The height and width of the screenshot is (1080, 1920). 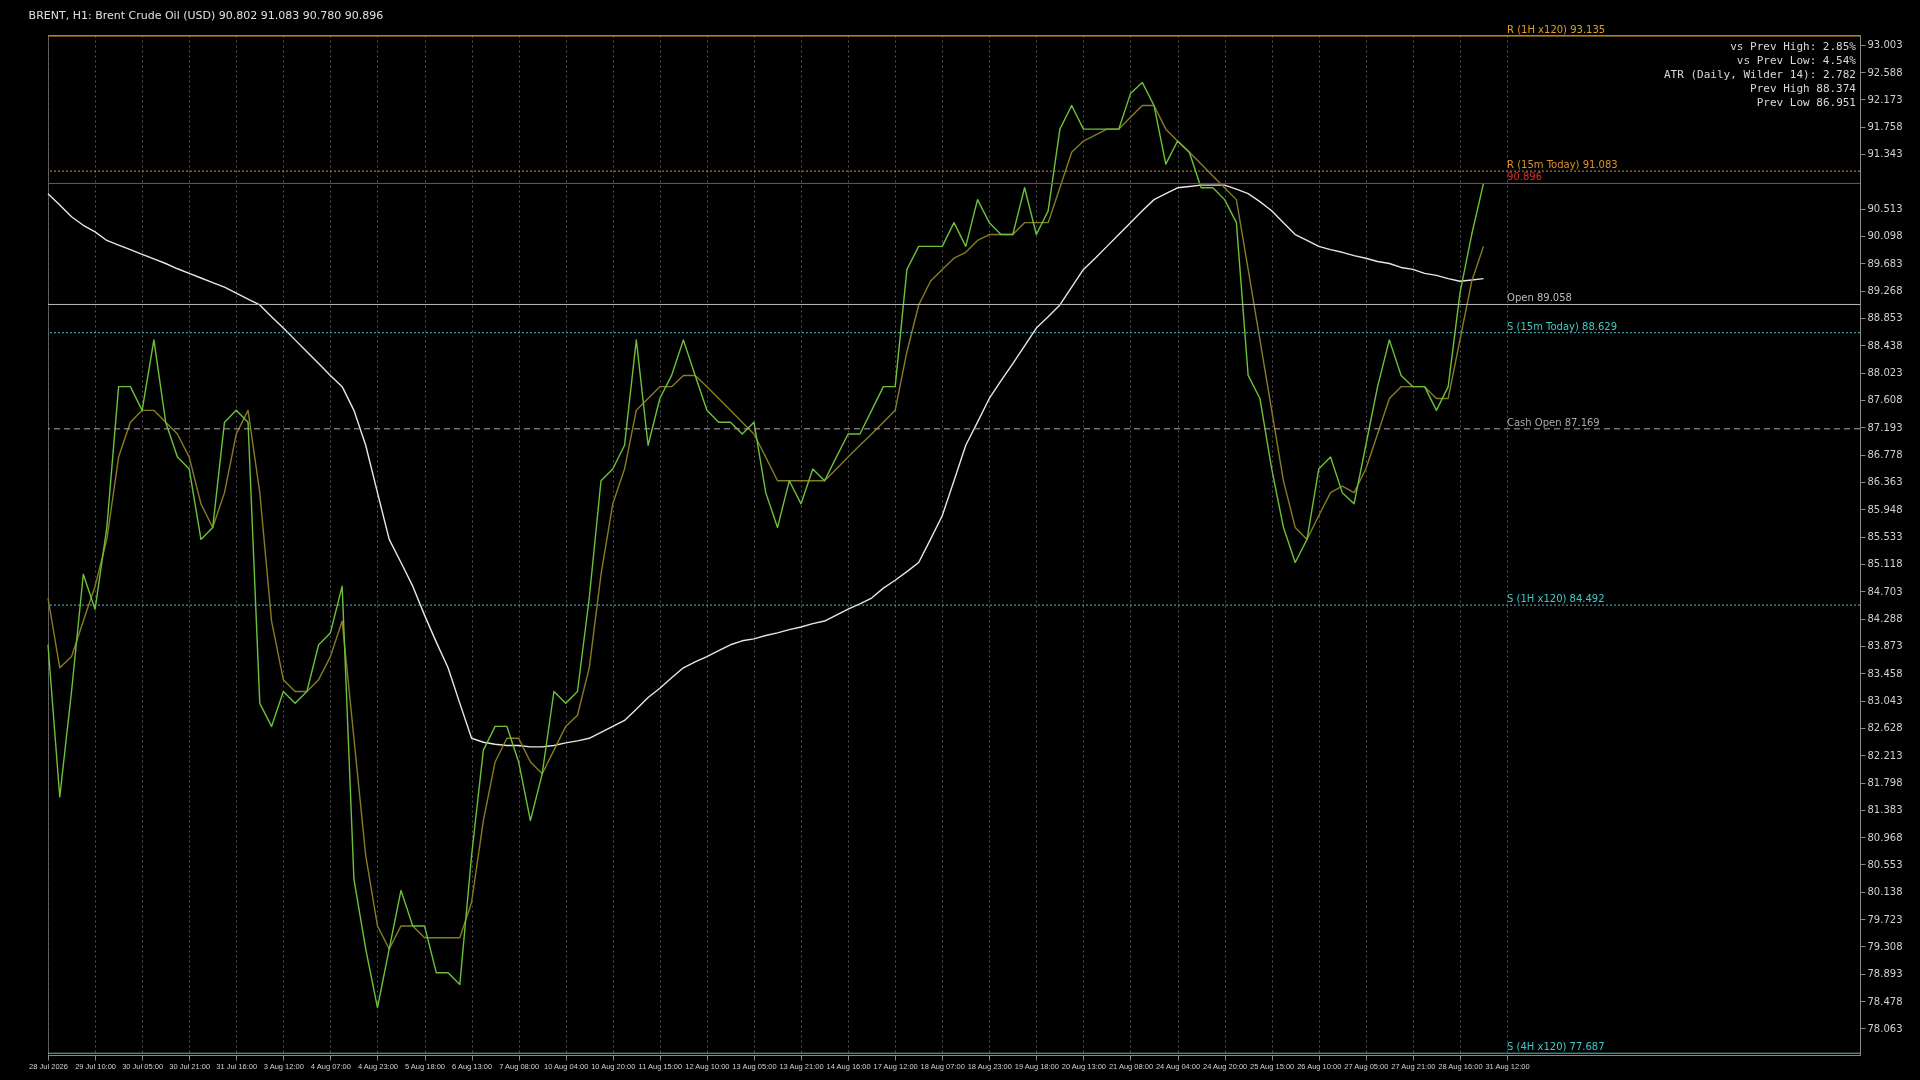 I want to click on y-tick-label: 80.553, so click(x=1885, y=864).